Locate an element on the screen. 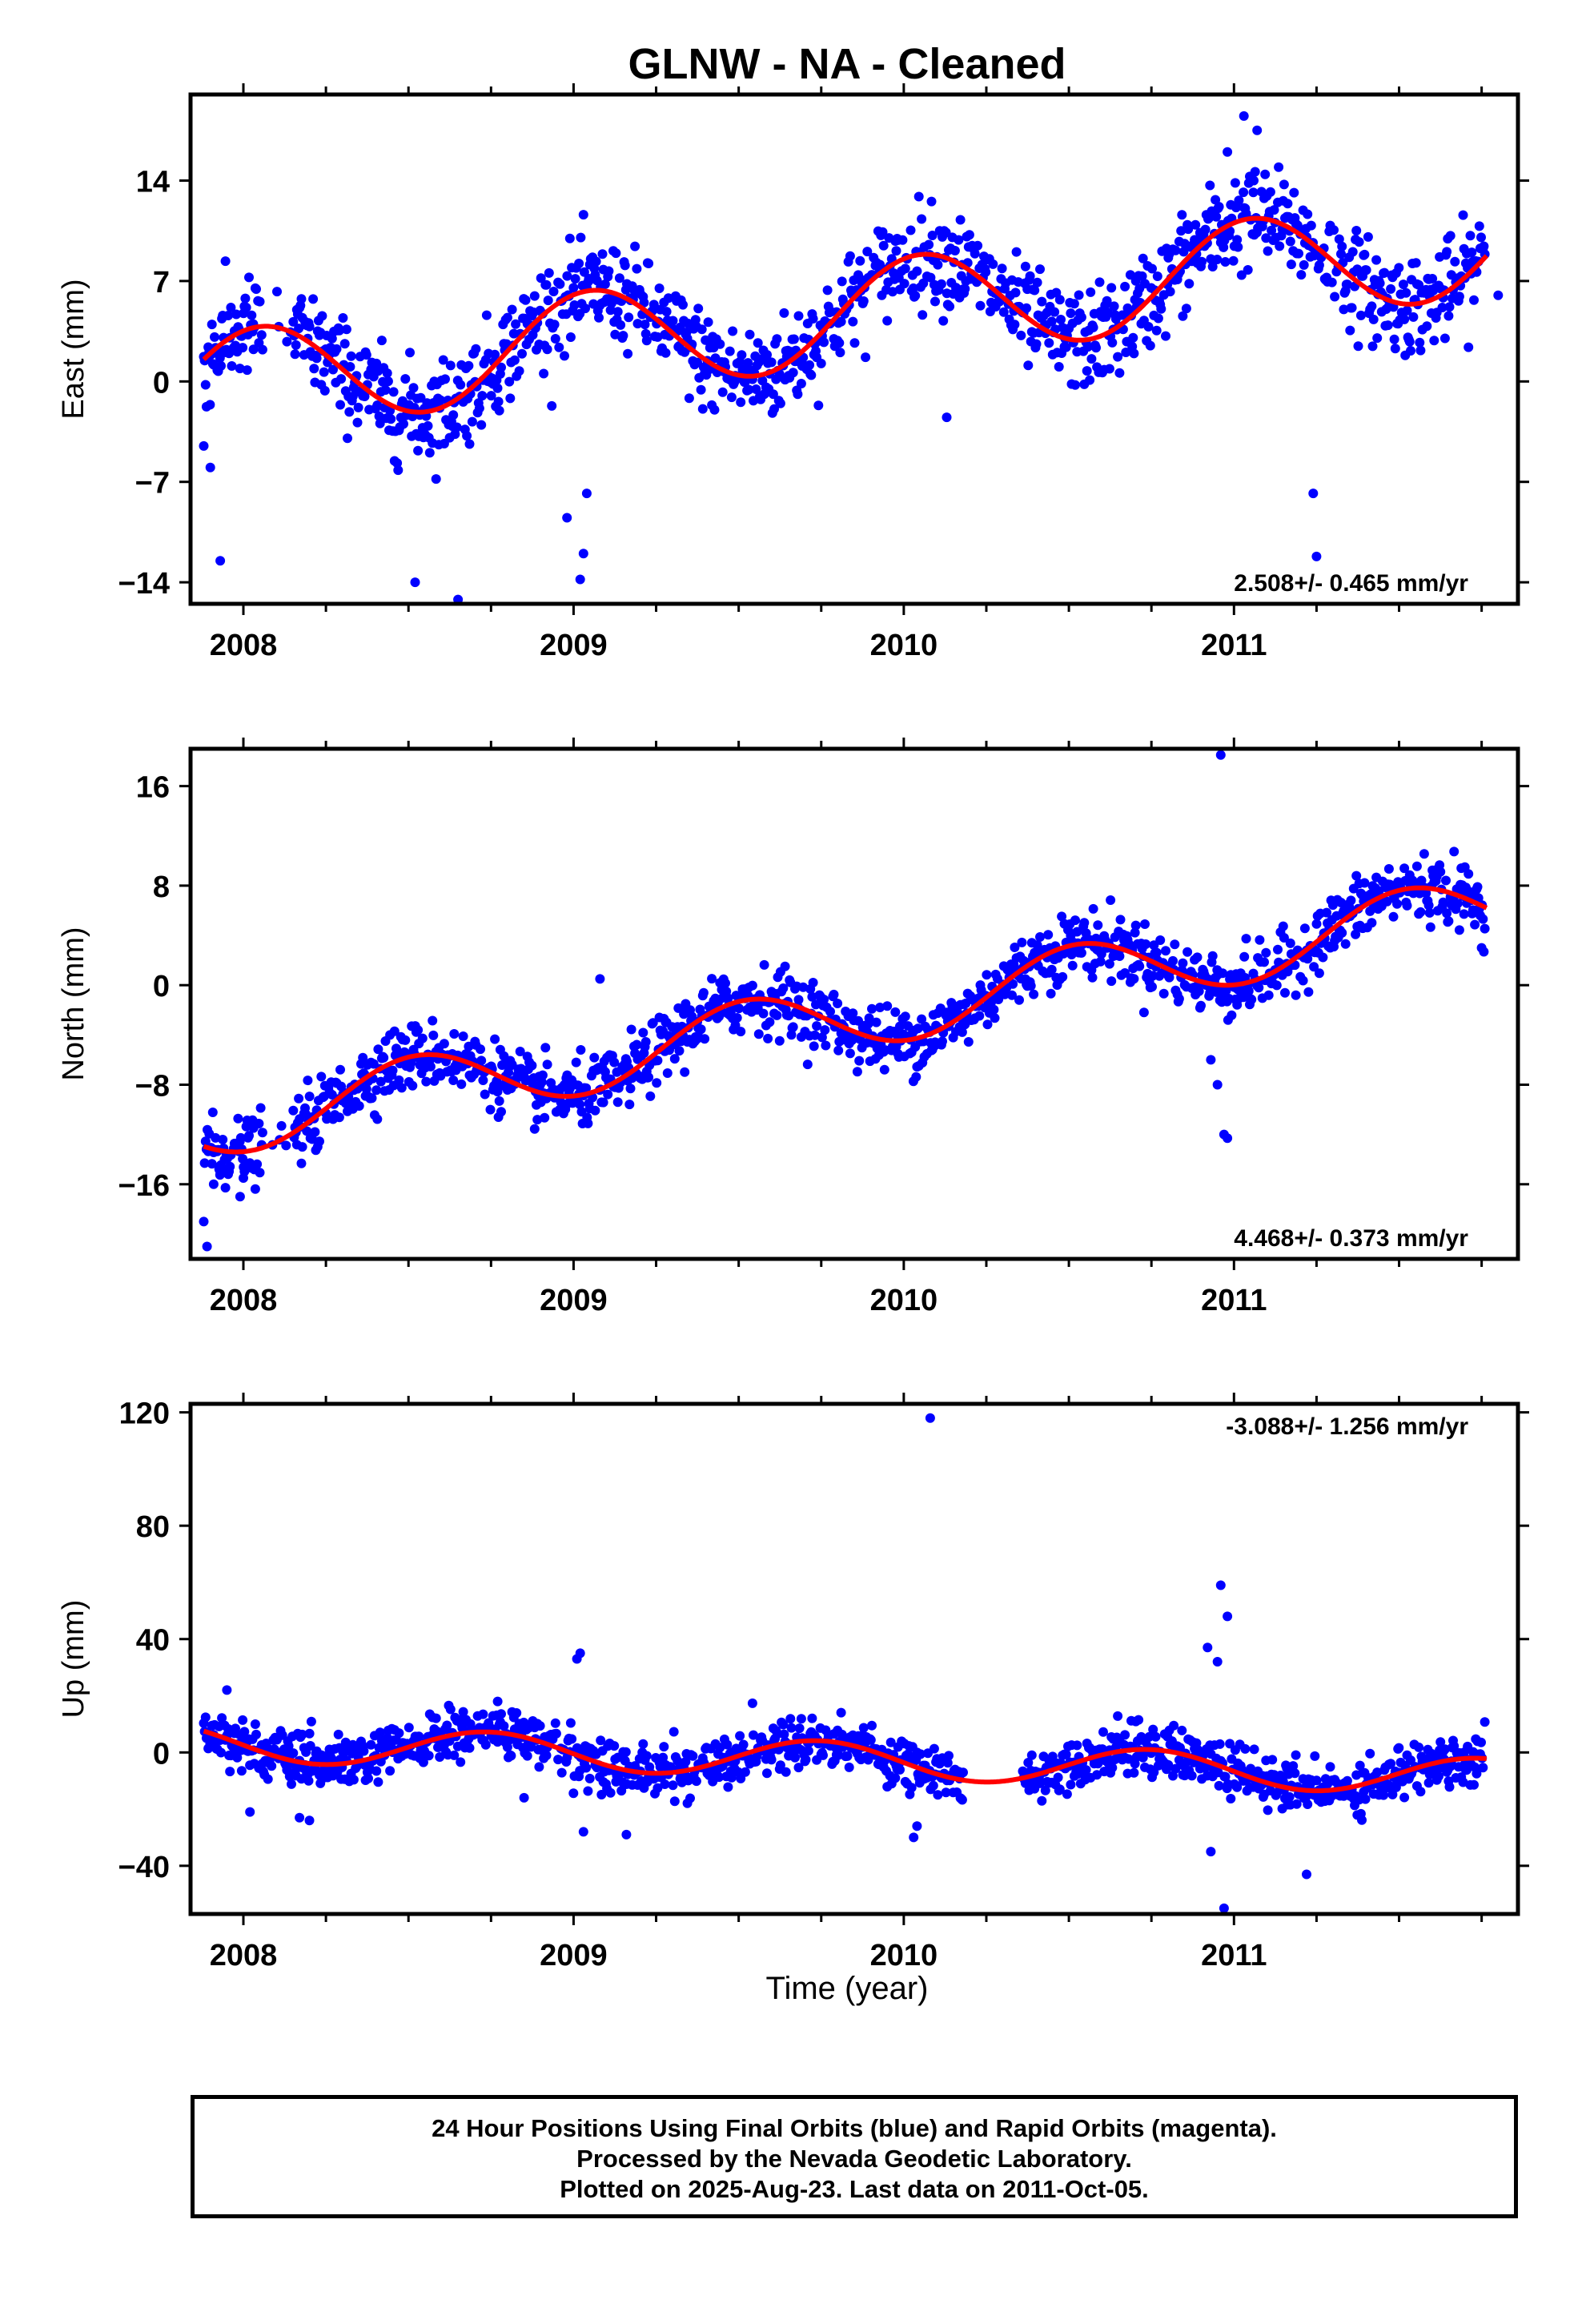 The height and width of the screenshot is (2324, 1582). east-rate-label: 2.508+/- 0.465 mm/yr is located at coordinates (1351, 583).